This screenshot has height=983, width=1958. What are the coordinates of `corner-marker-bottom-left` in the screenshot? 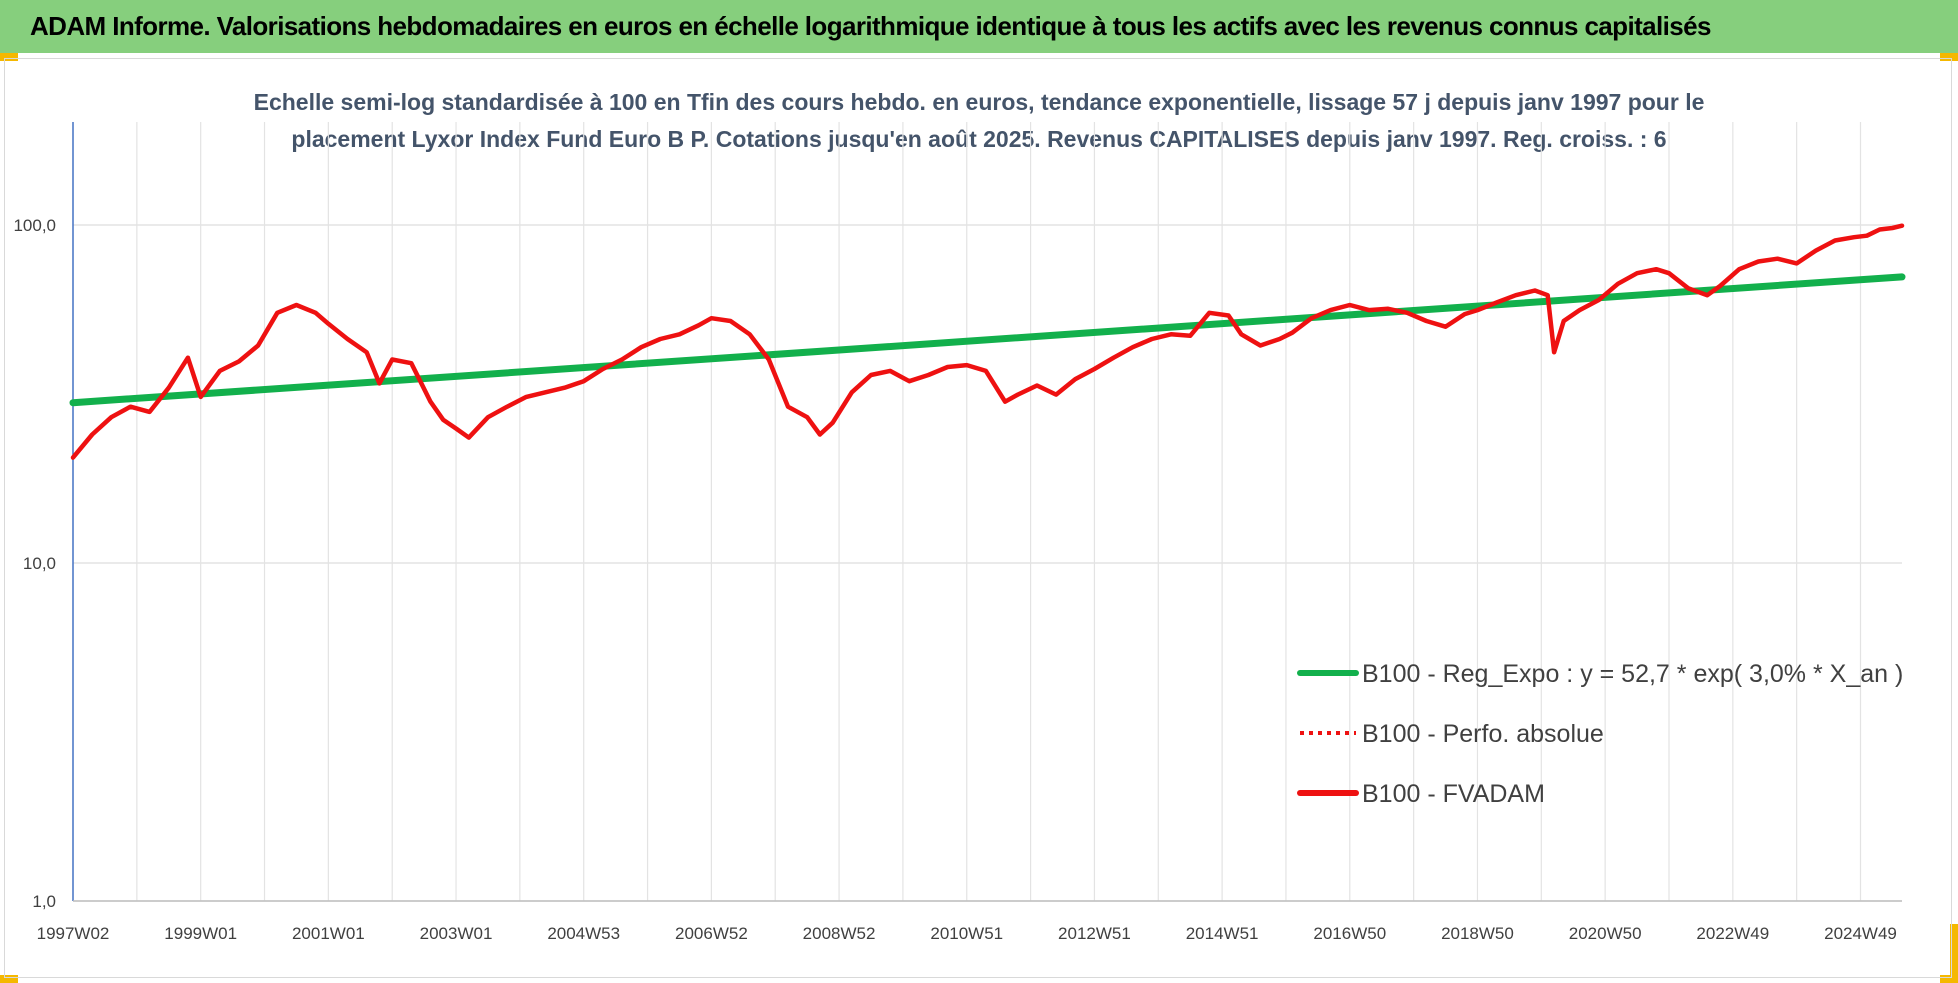 It's located at (9, 979).